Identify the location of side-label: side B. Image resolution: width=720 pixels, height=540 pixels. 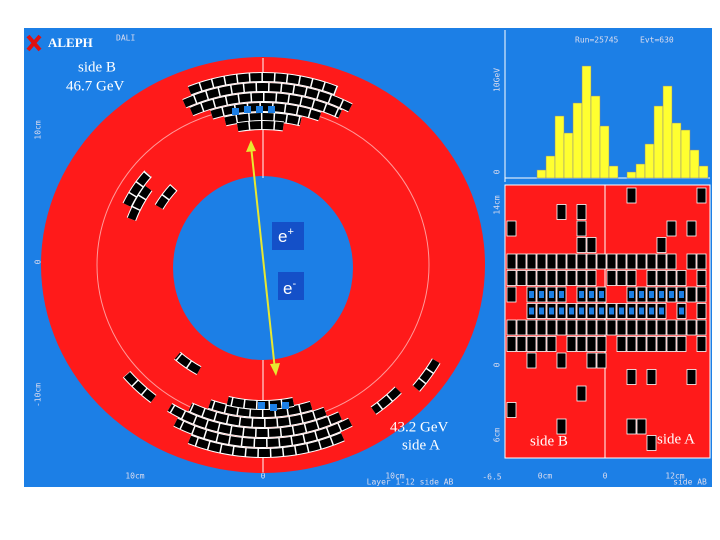
(549, 441).